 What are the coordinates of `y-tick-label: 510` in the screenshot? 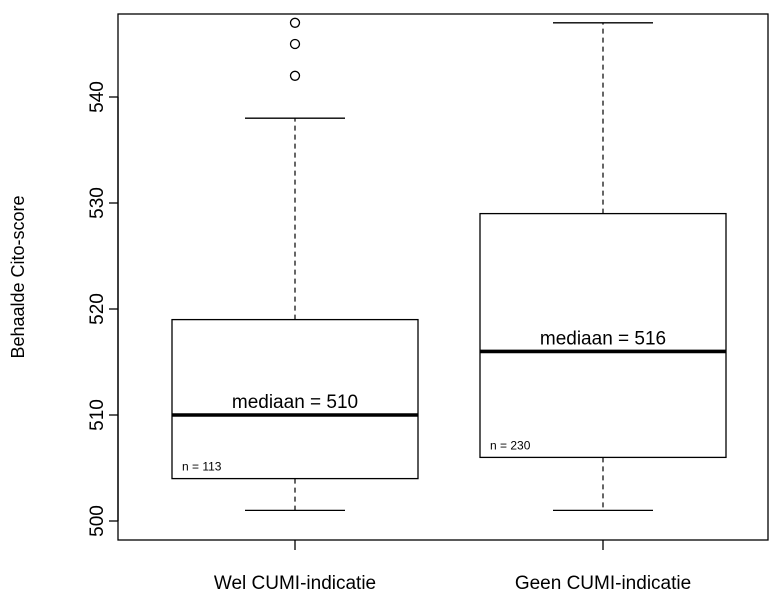 It's located at (97, 415).